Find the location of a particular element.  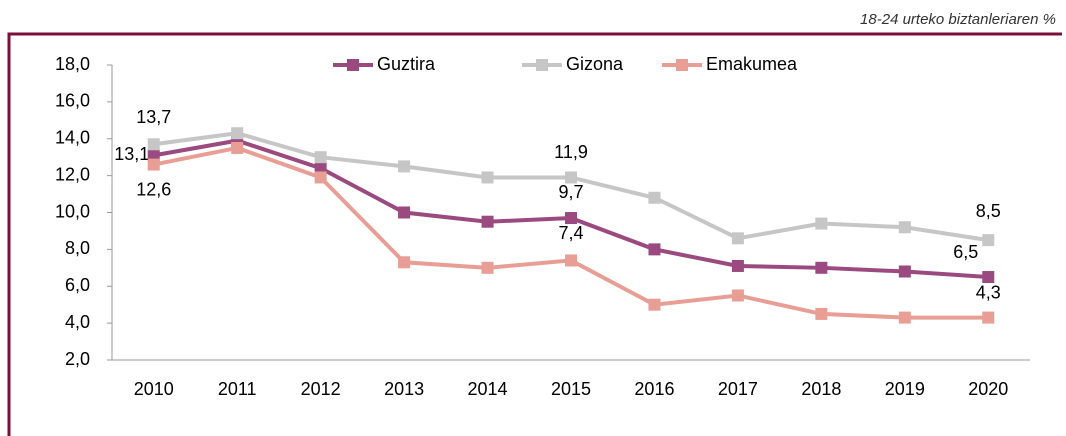

x-tick-label: 2017 is located at coordinates (738, 389).